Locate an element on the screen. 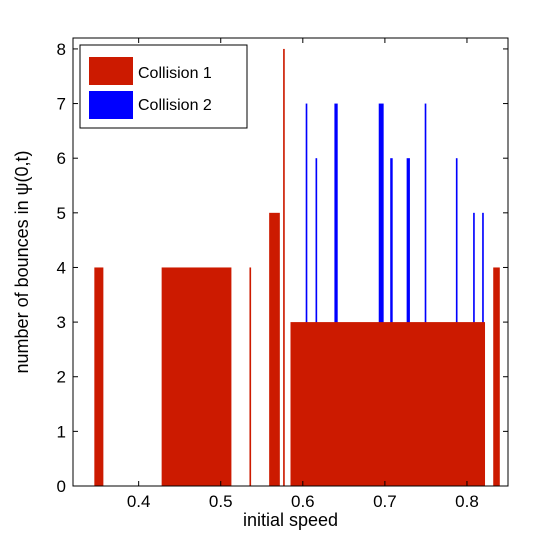 The height and width of the screenshot is (545, 560). y-tick-label: 8 is located at coordinates (61, 49).